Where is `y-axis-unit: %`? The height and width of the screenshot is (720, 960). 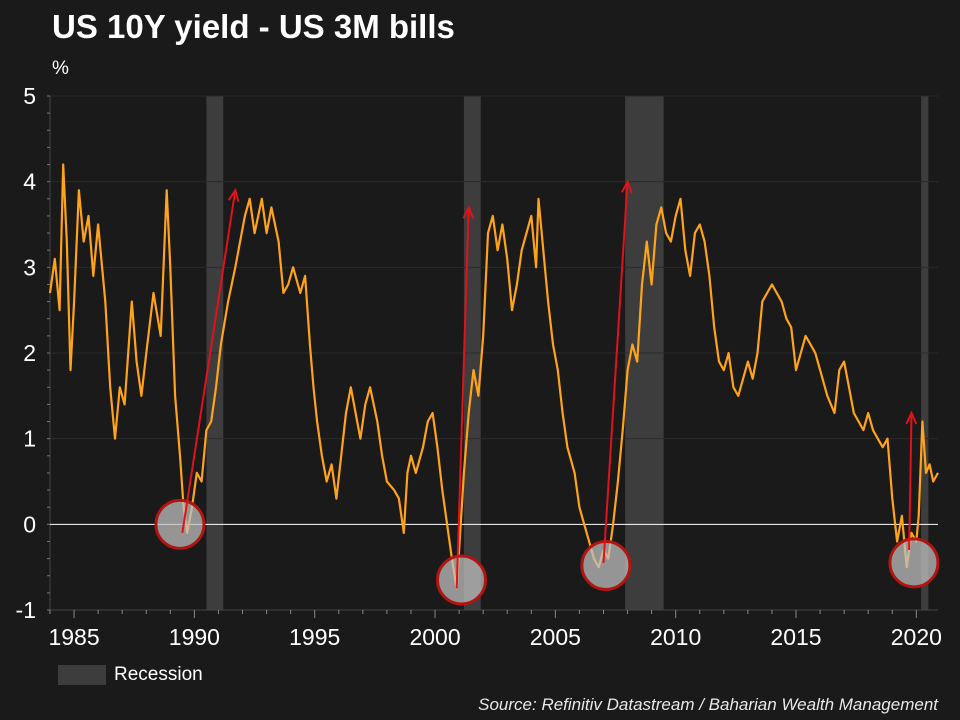
y-axis-unit: % is located at coordinates (60, 68).